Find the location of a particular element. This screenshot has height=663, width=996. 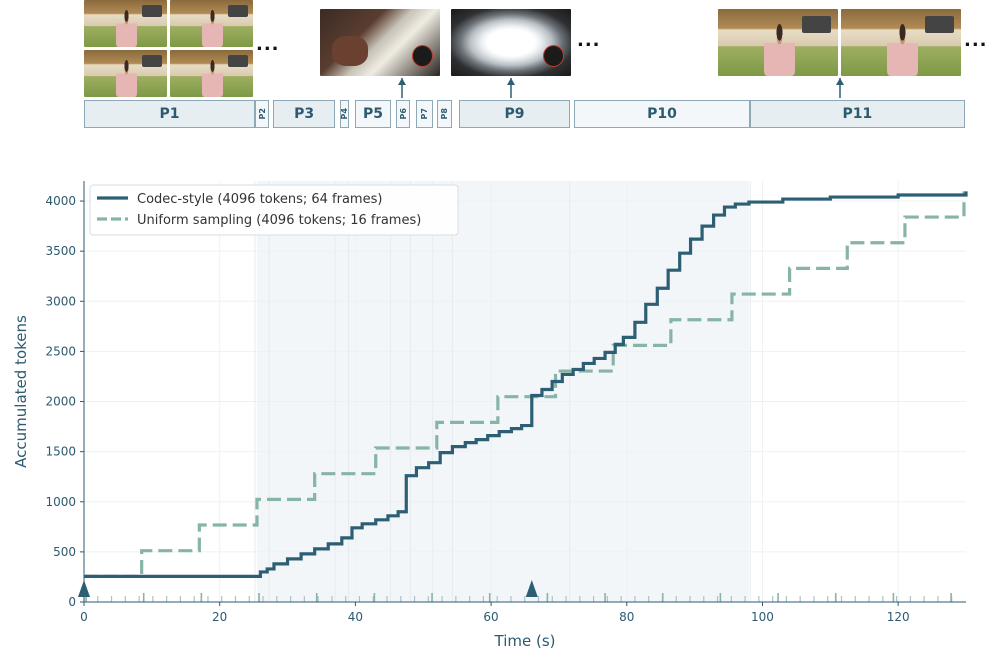

x-tick-label: 60 is located at coordinates (490, 617).